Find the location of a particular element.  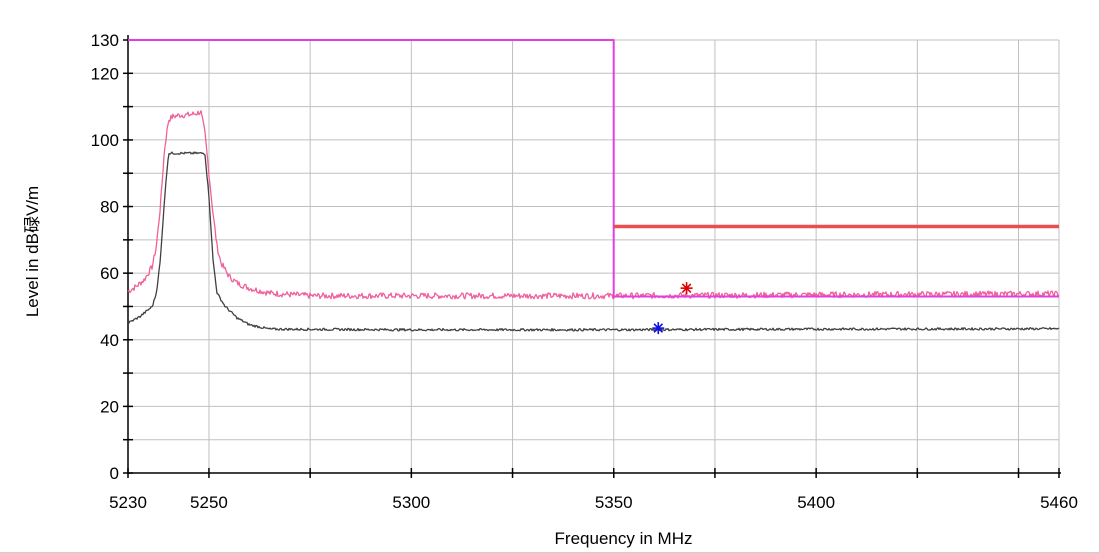

y-tick-label: 20 is located at coordinates (109, 406).